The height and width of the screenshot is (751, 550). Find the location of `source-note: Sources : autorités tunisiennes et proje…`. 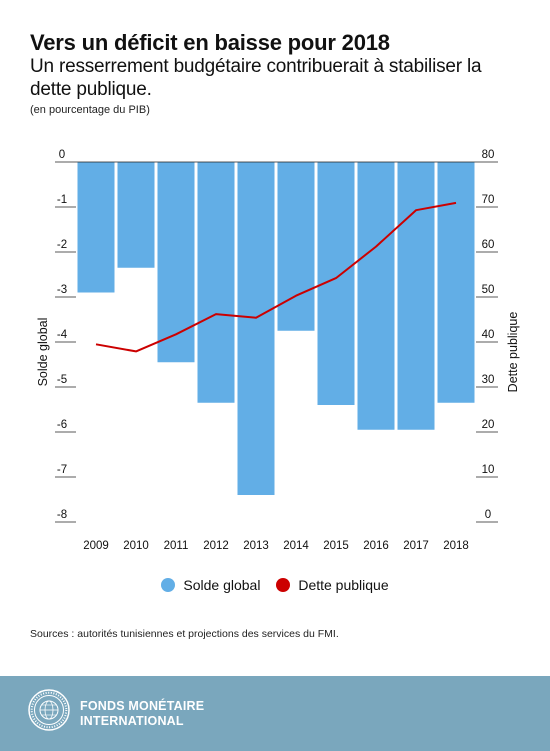

source-note: Sources : autorités tunisiennes et proje… is located at coordinates (184, 634).